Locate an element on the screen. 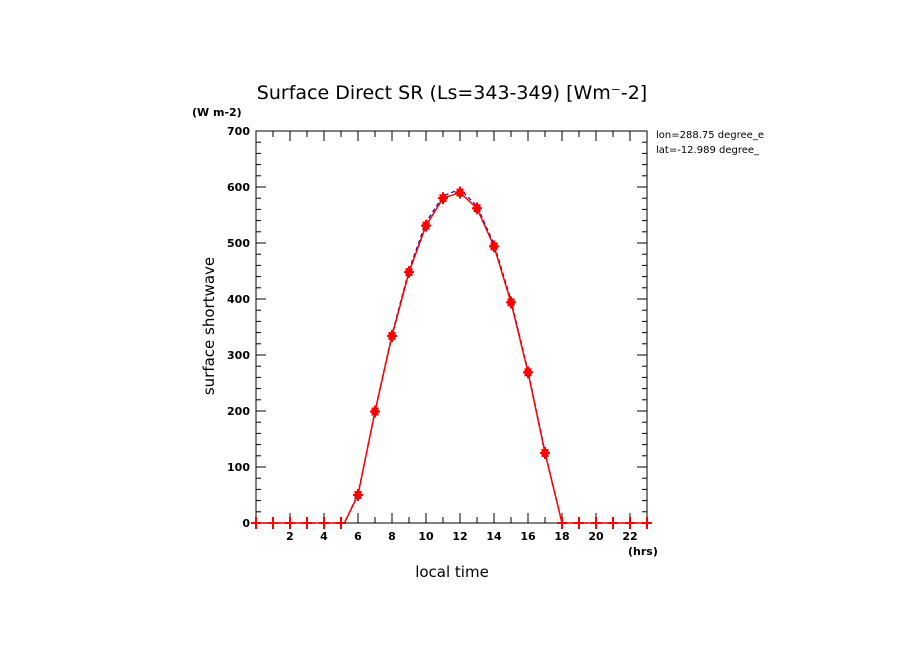 The width and height of the screenshot is (904, 654). x-tick-label: 22 is located at coordinates (629, 536).